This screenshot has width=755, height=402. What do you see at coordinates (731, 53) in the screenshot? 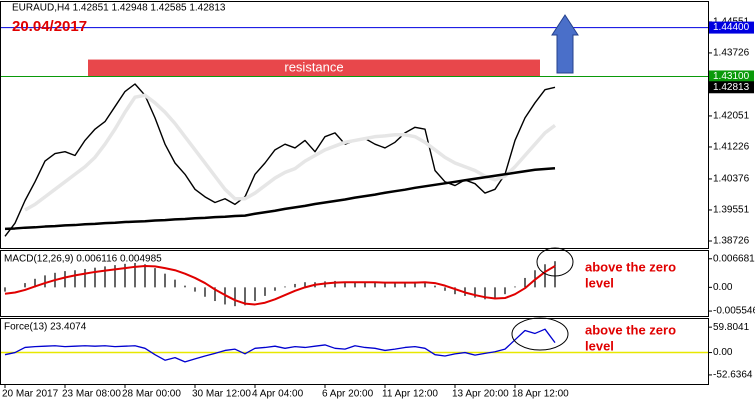
I see `y-tick-label: 1.43726` at bounding box center [731, 53].